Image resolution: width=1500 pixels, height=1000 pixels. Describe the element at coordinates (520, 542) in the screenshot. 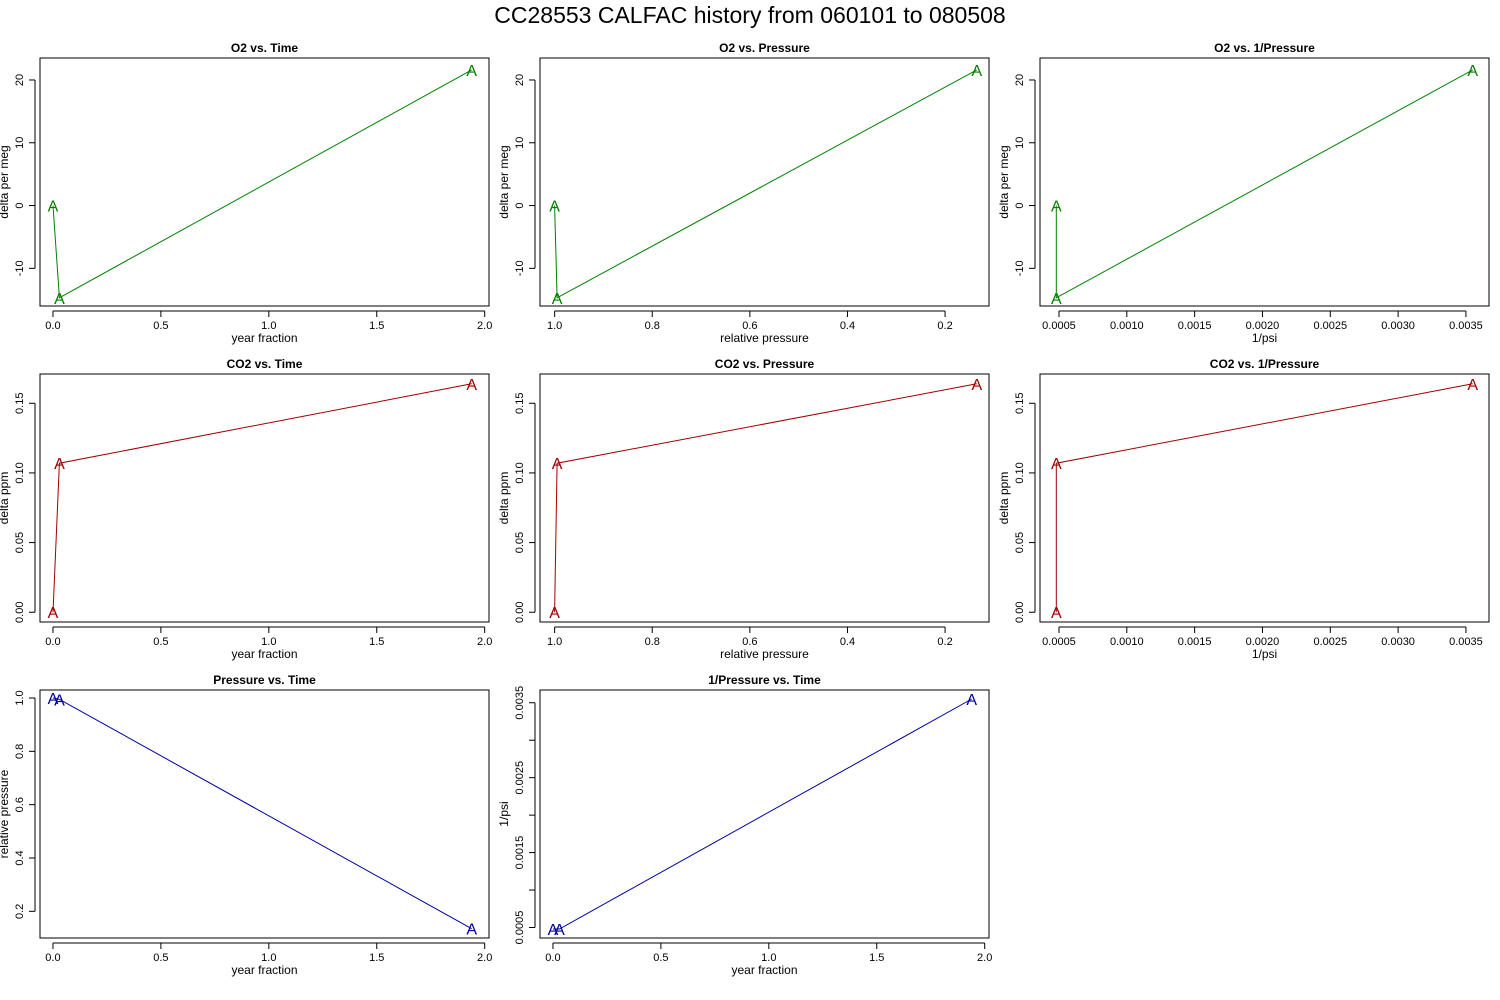

I see `y-tick-label: 0.05` at that location.